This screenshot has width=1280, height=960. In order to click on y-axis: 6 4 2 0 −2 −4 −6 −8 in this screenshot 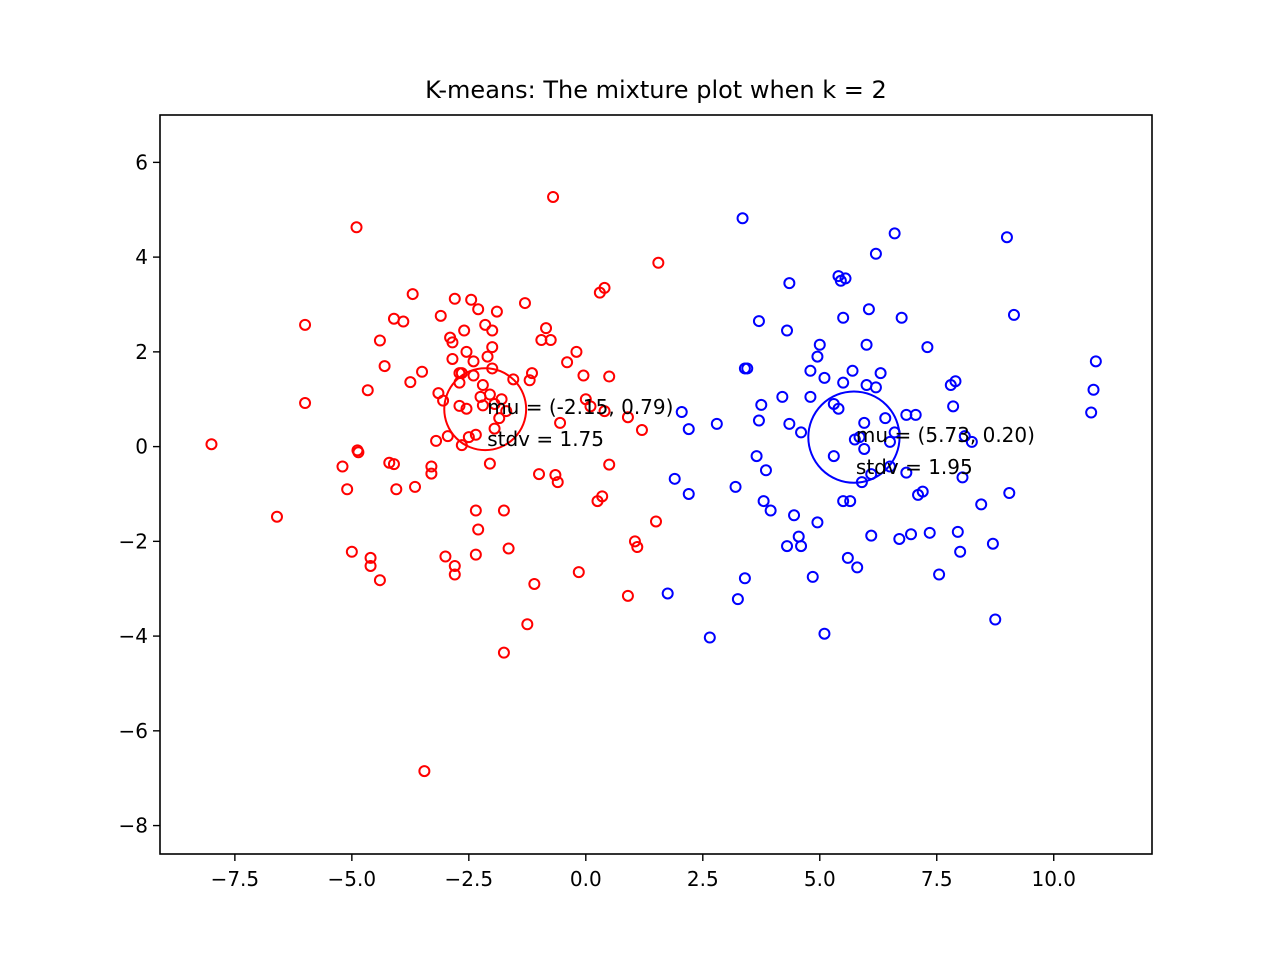, I will do `click(139, 494)`.